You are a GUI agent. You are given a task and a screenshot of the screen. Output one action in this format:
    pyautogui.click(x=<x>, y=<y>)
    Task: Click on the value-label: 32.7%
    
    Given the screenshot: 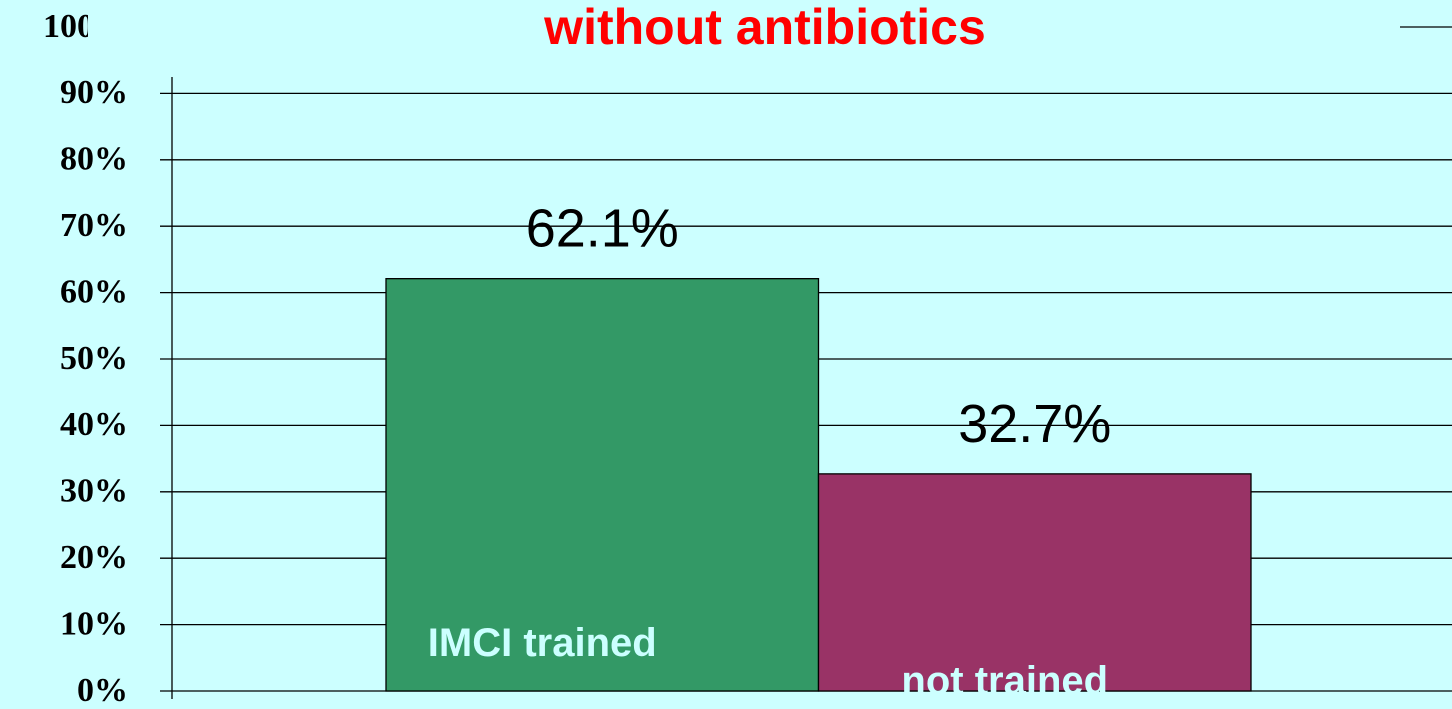 What is the action you would take?
    pyautogui.click(x=1034, y=424)
    